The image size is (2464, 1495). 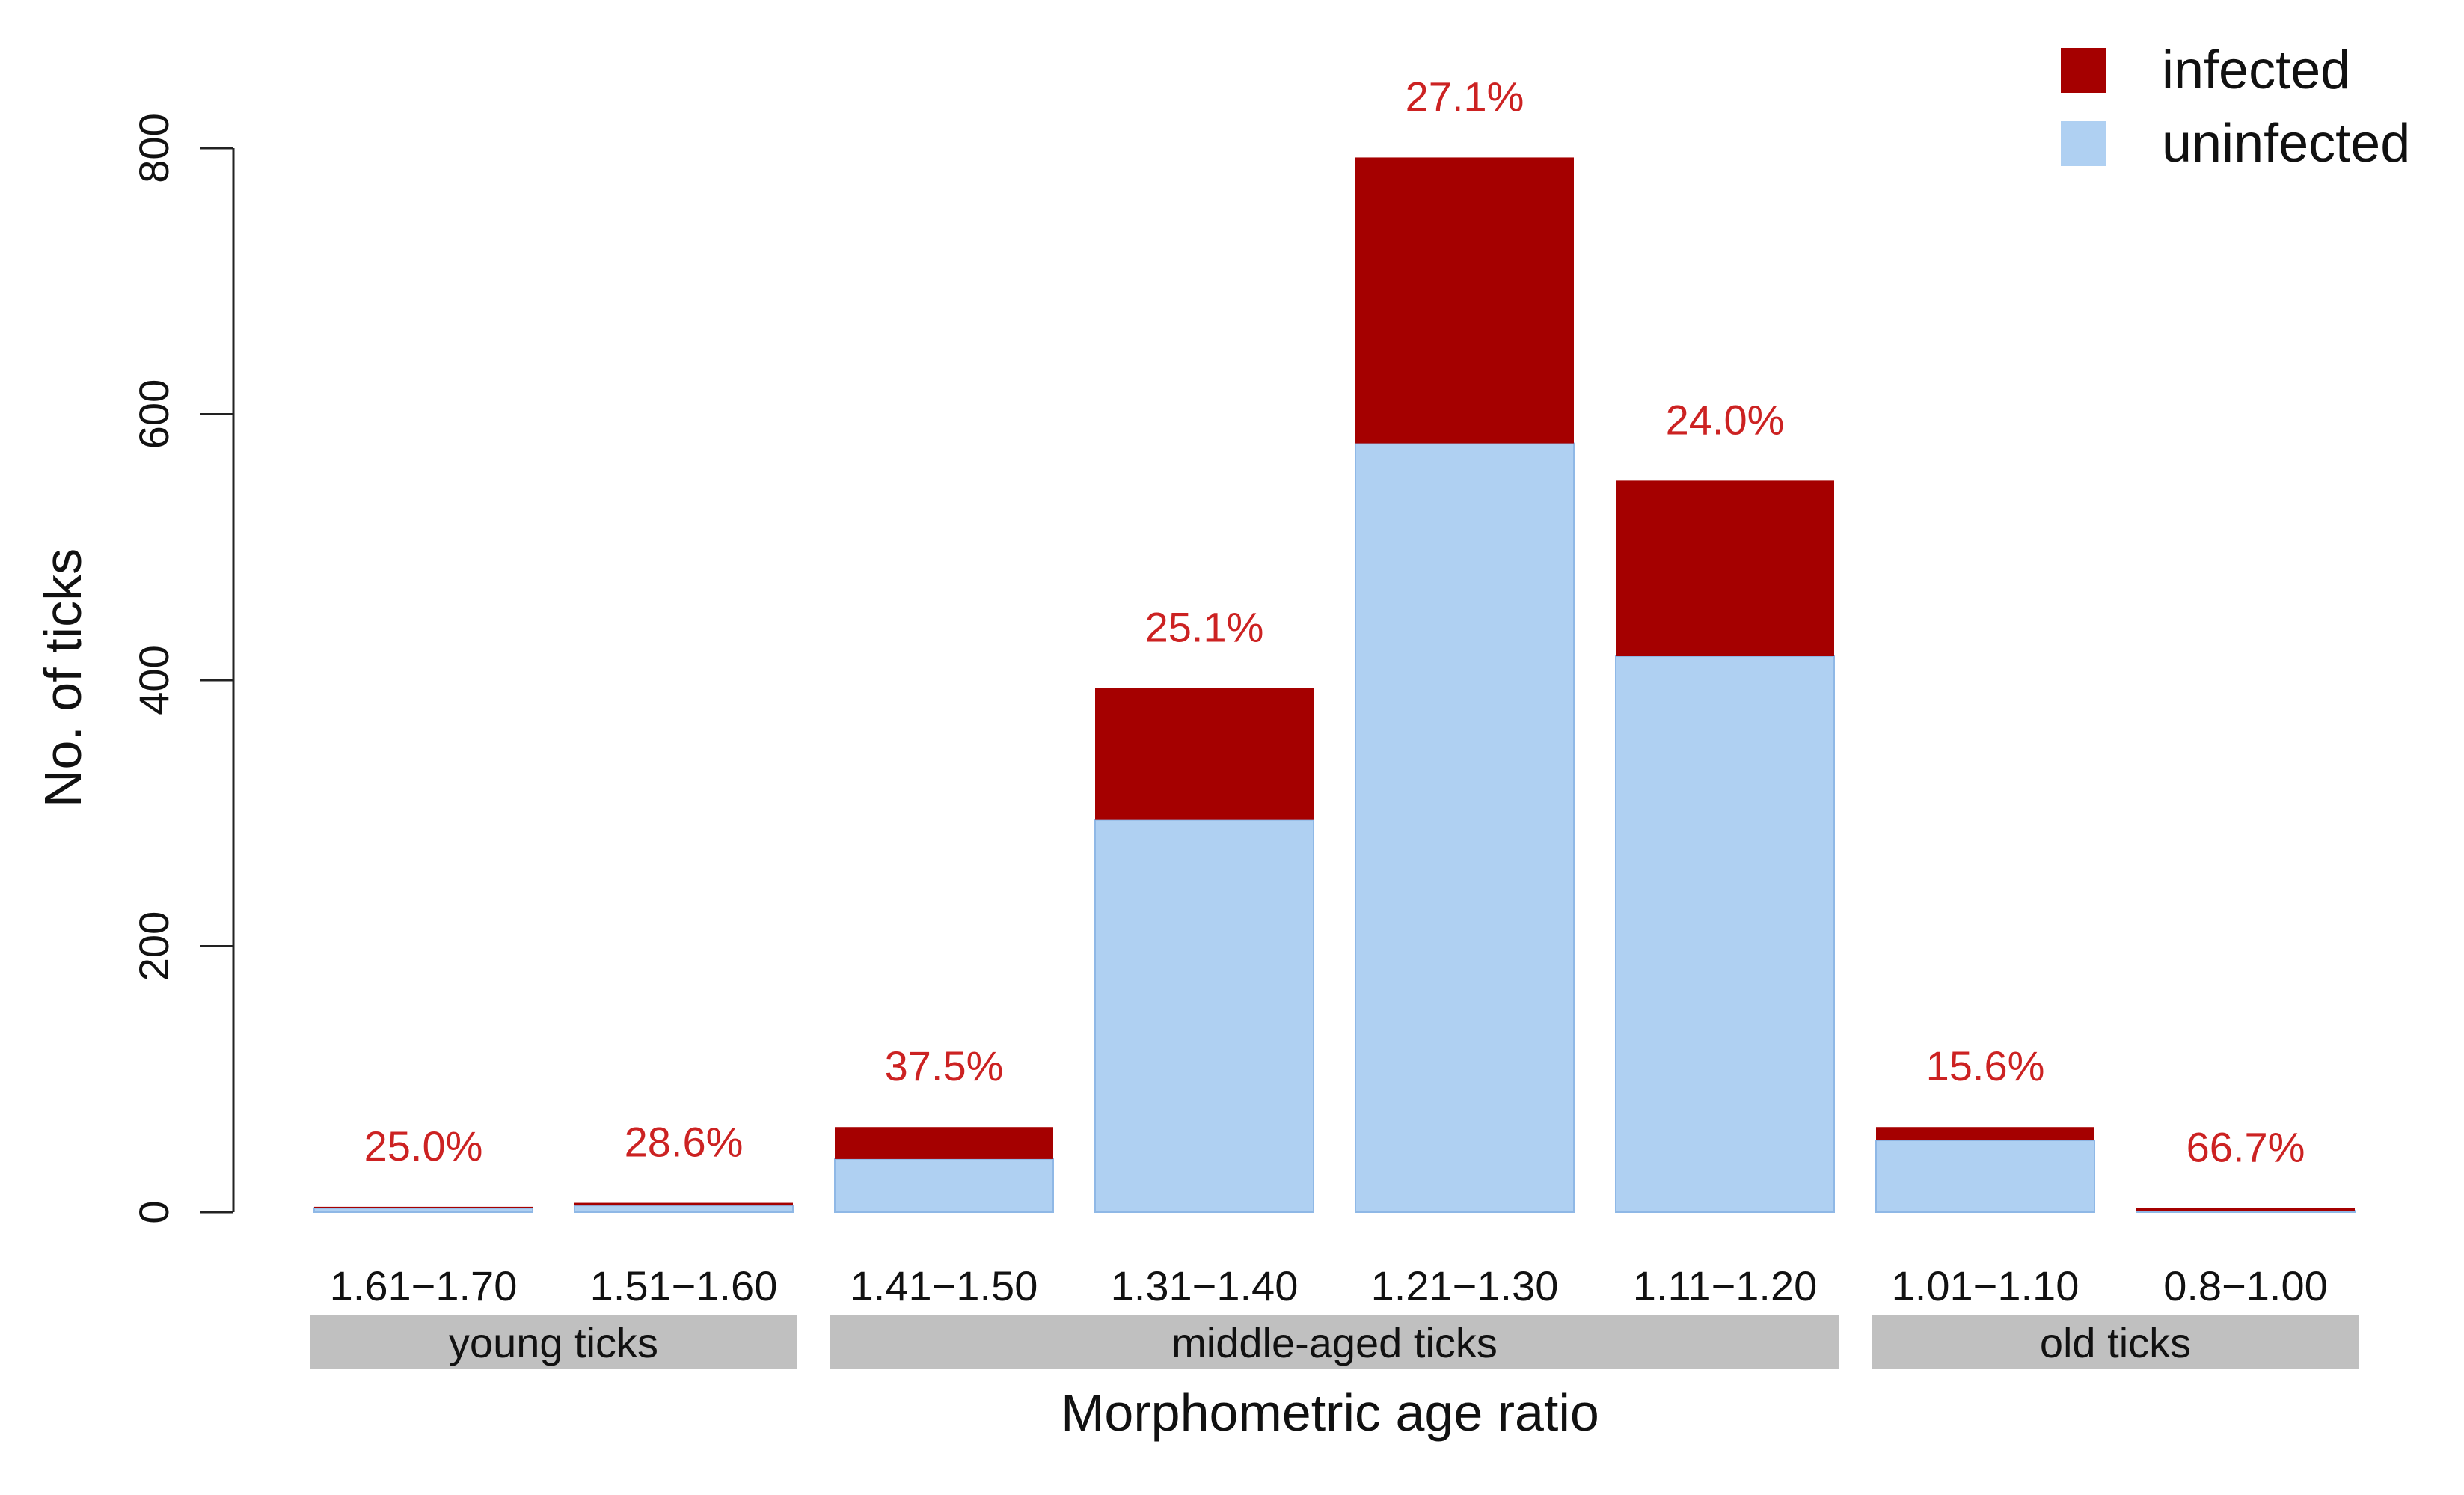 I want to click on x-tick-label-3: 1.31−1.40, so click(x=1205, y=1285).